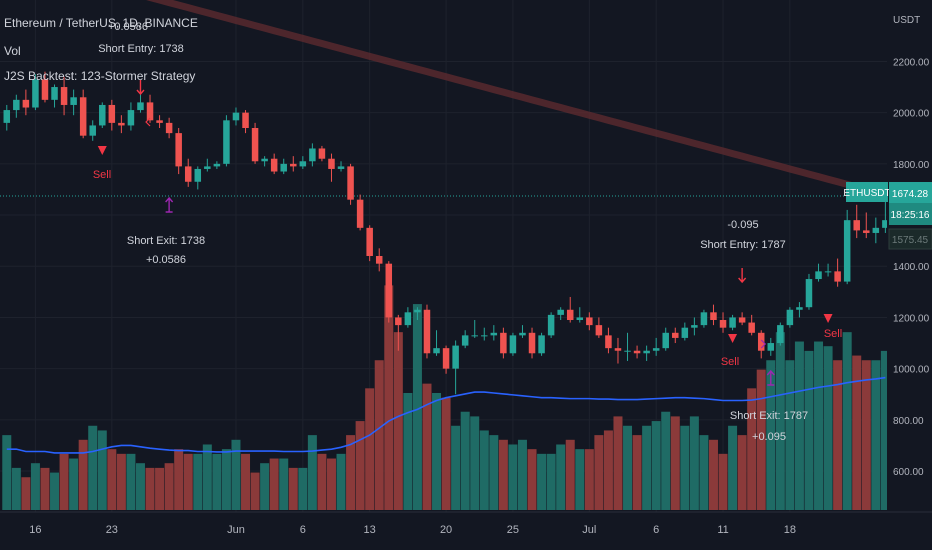 This screenshot has width=932, height=550. Describe the element at coordinates (102, 175) in the screenshot. I see `sell-label: Sell` at that location.